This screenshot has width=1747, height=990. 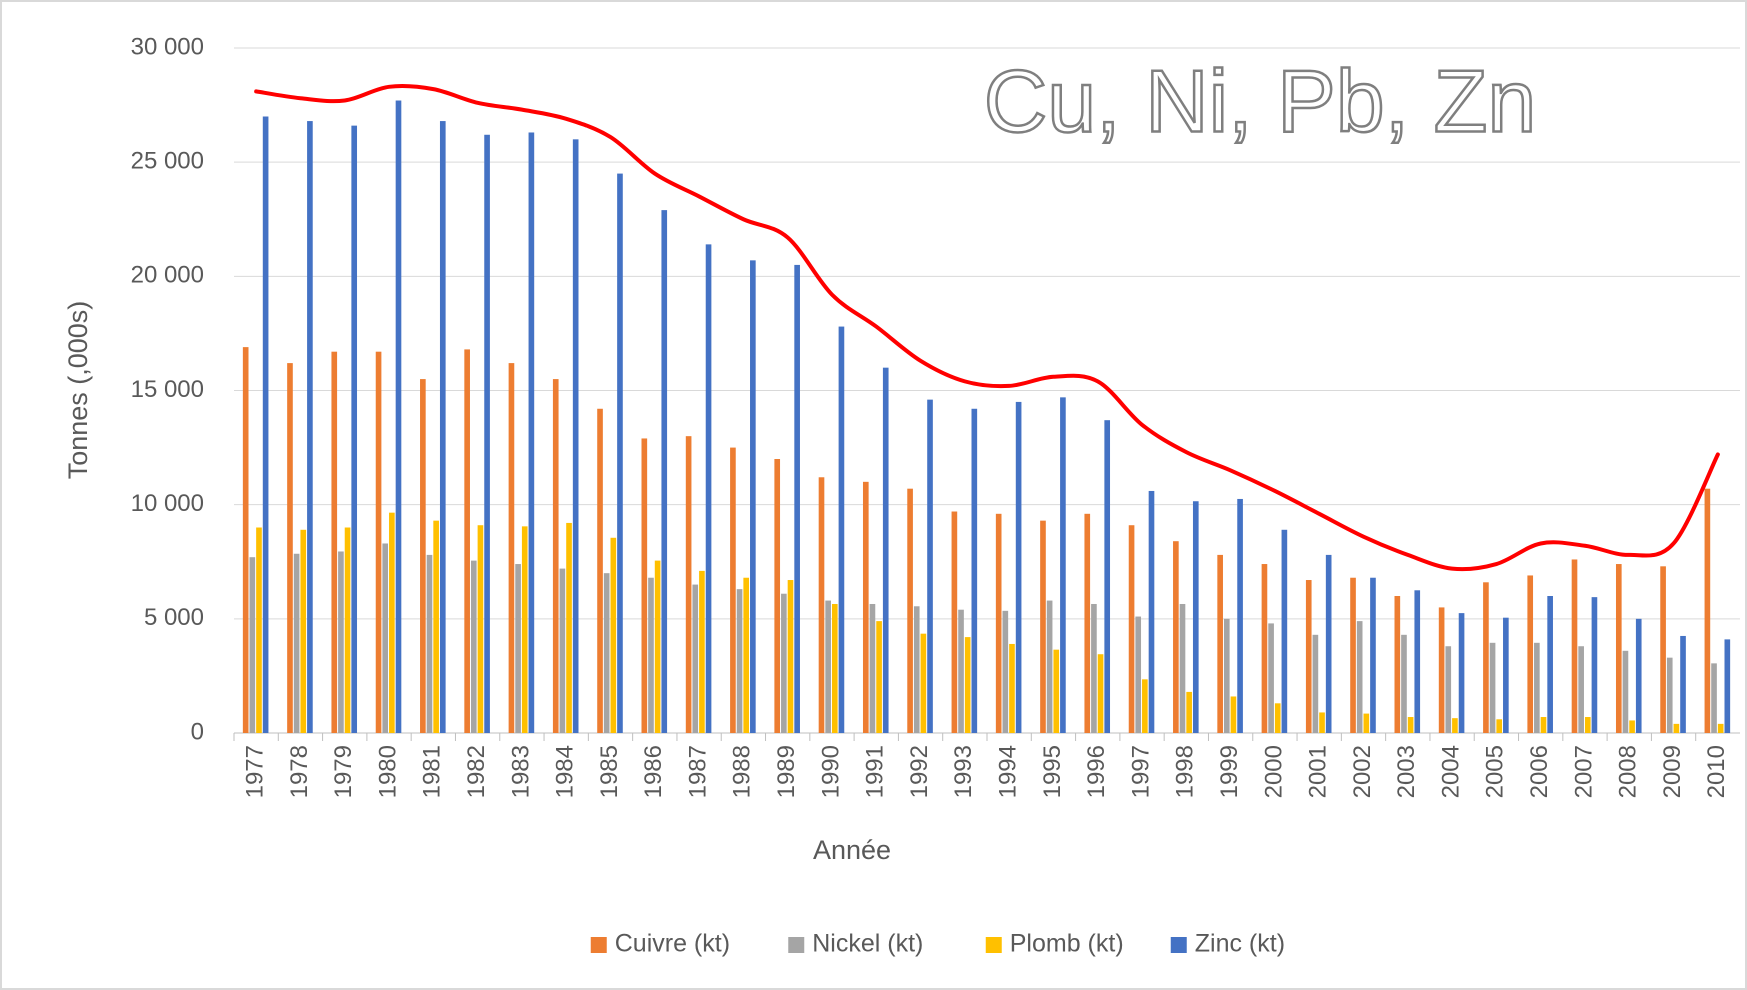 I want to click on x-tick-label: 1981, so click(x=432, y=771).